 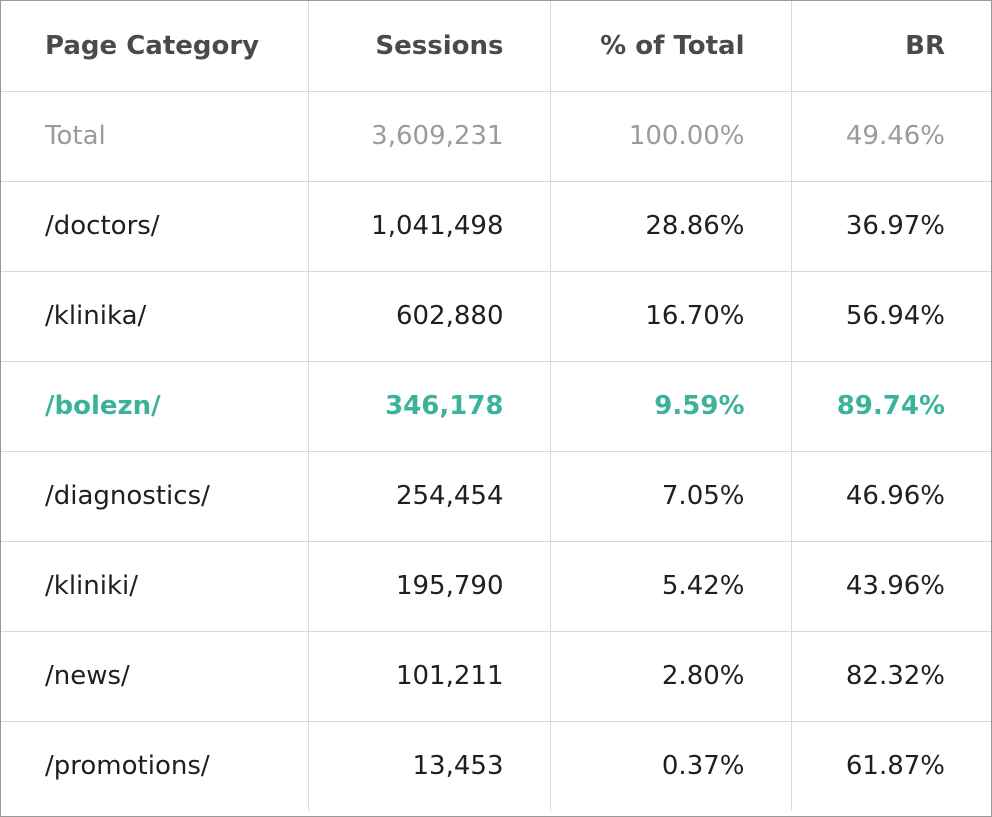 I want to click on table-row-highlighted: /bolezn/ 346,178 9.59% 89.74%, so click(x=496, y=406).